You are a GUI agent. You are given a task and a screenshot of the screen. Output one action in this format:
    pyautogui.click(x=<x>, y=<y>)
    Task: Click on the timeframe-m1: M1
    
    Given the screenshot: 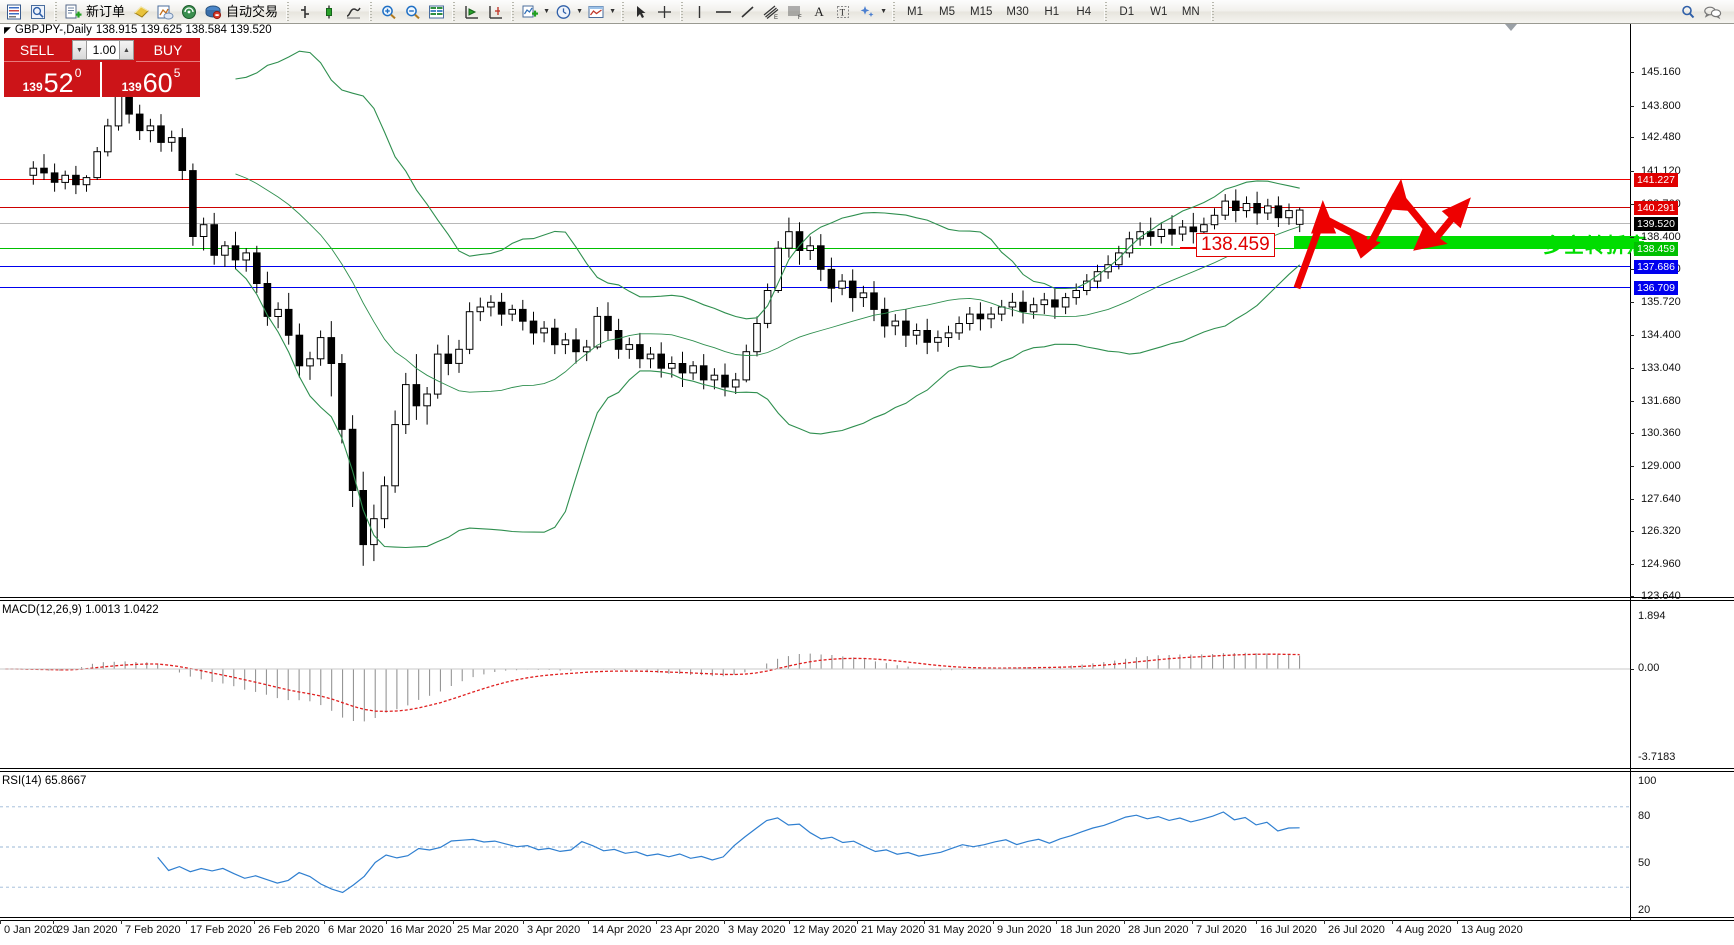 What is the action you would take?
    pyautogui.click(x=915, y=11)
    